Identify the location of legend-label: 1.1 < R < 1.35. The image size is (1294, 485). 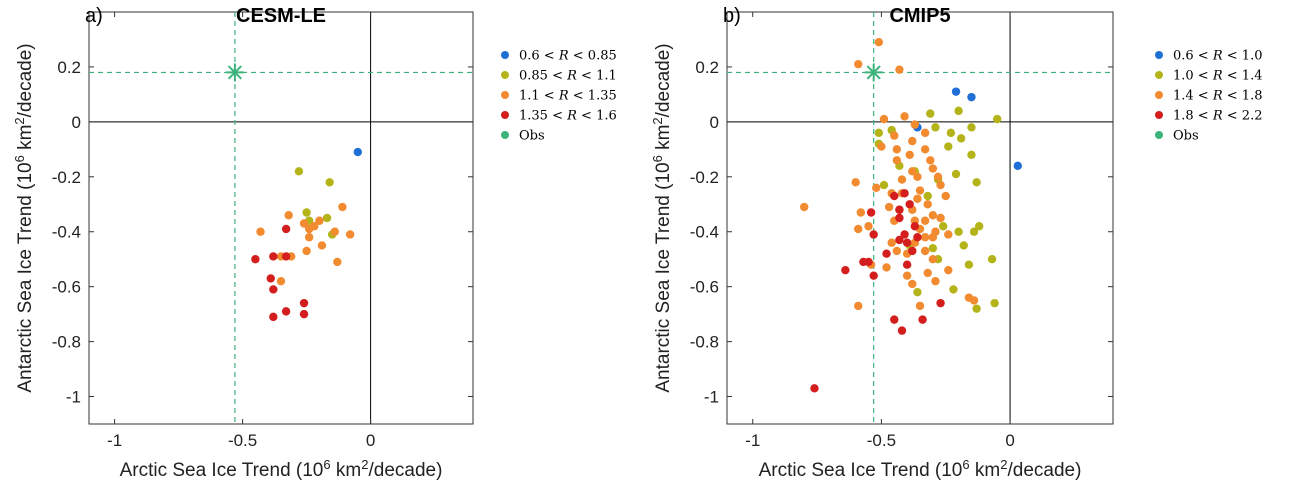
(568, 96).